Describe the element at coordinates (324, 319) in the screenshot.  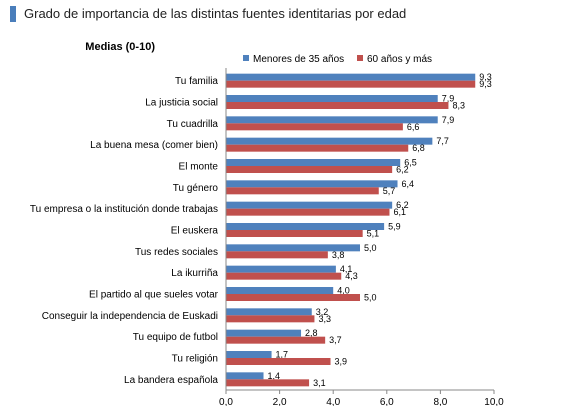
I see `data-label: 3,3` at that location.